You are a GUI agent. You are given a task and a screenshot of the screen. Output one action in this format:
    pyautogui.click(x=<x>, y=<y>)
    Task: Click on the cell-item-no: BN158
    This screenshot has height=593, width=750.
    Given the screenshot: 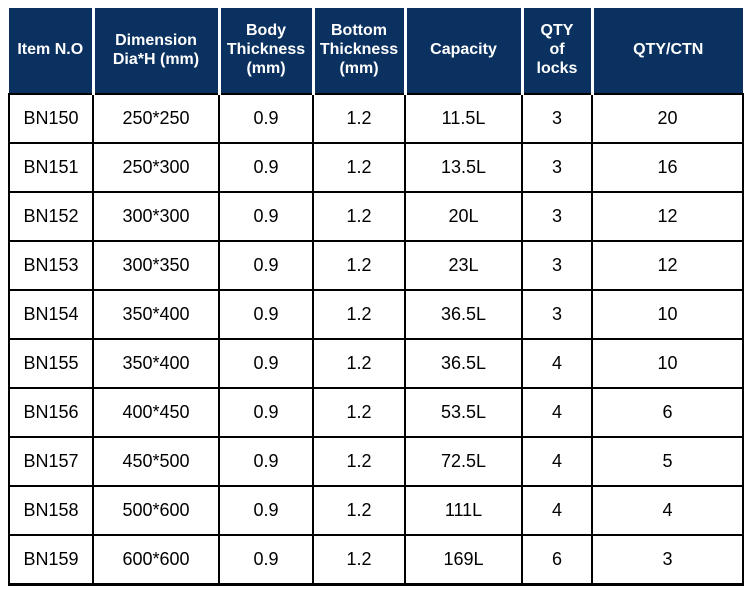 What is the action you would take?
    pyautogui.click(x=51, y=510)
    